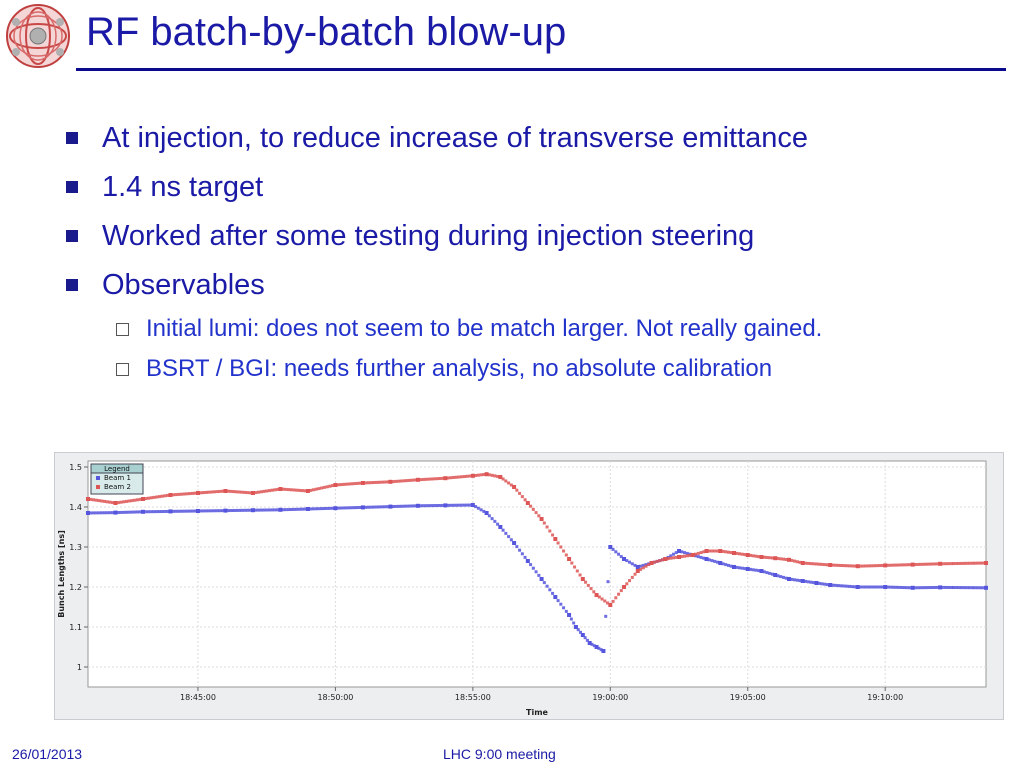  What do you see at coordinates (75, 587) in the screenshot?
I see `y-tick-label: 1.2` at bounding box center [75, 587].